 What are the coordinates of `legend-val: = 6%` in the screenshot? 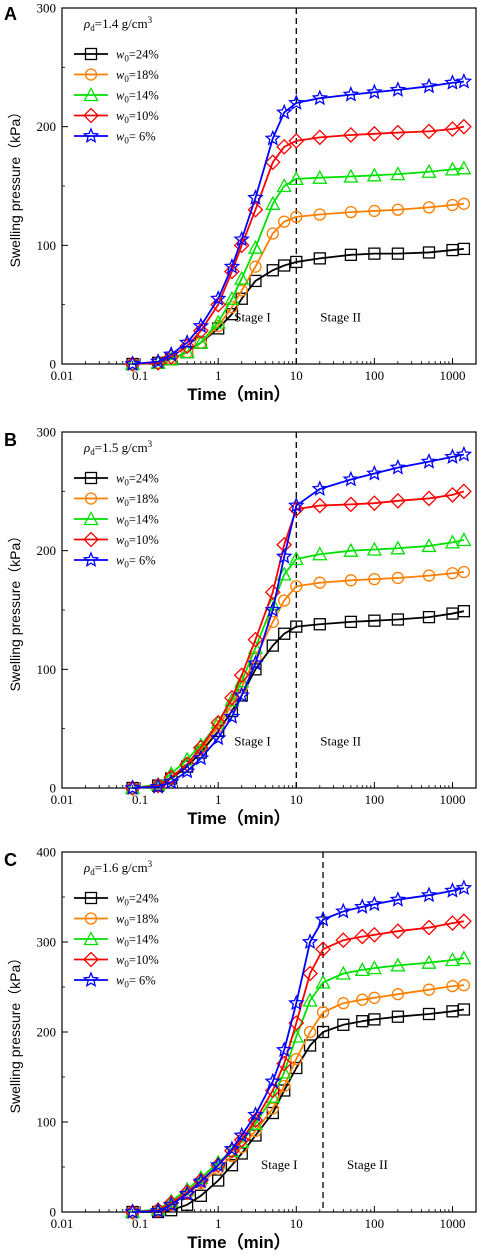 It's located at (142, 137).